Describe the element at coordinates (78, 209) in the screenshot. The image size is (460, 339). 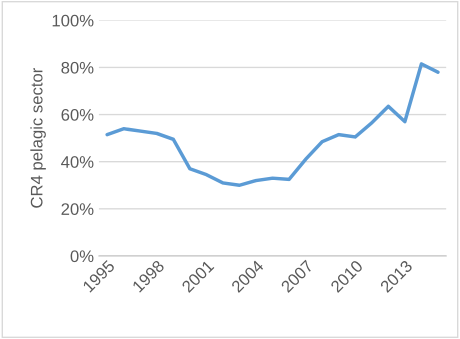
I see `y-tick-label: 20%` at that location.